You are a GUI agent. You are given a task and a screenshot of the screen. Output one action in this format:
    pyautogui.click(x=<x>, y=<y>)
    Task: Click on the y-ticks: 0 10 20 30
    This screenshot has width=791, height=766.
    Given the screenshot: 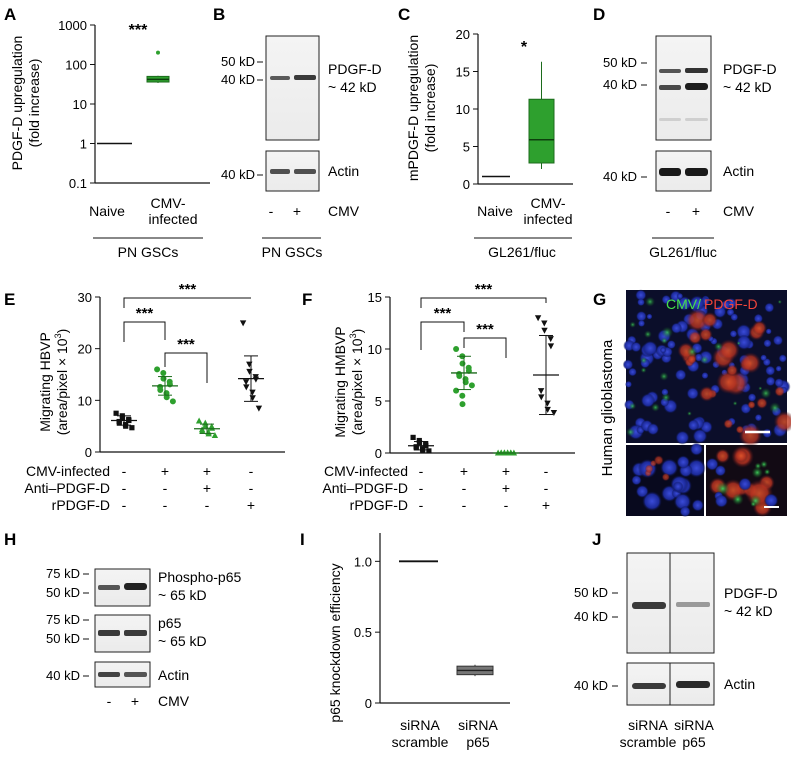 What is the action you would take?
    pyautogui.click(x=89, y=375)
    